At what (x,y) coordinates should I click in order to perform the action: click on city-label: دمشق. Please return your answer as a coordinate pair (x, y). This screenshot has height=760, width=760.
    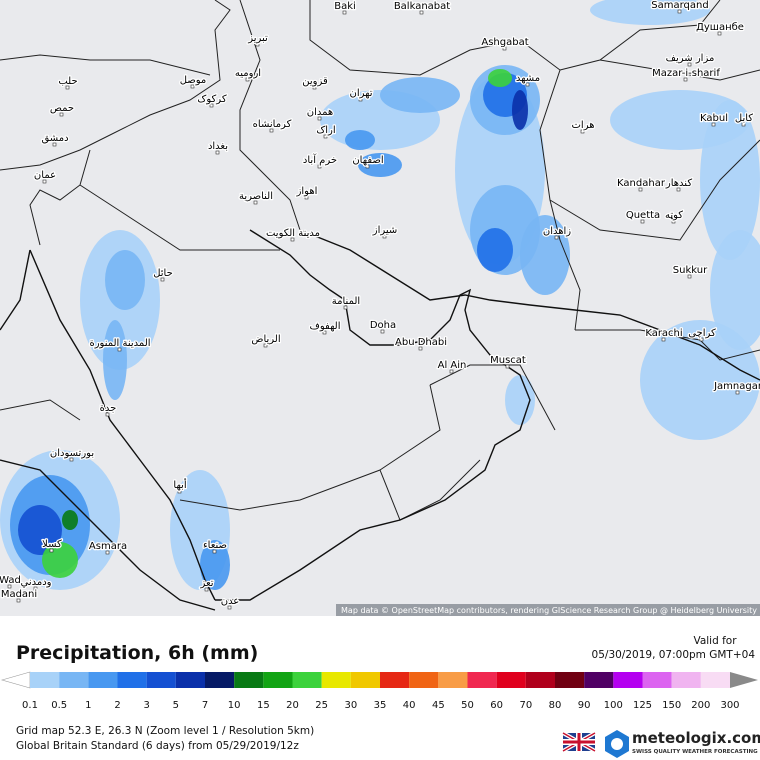
    Looking at the image, I should click on (54, 138).